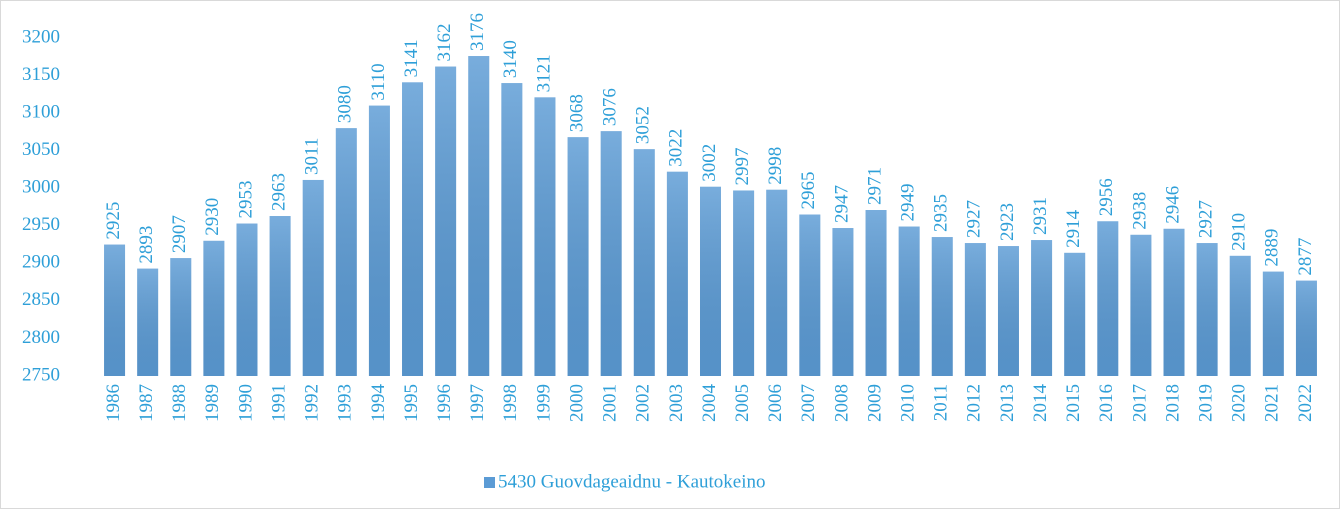  I want to click on data-label: 2997, so click(742, 166).